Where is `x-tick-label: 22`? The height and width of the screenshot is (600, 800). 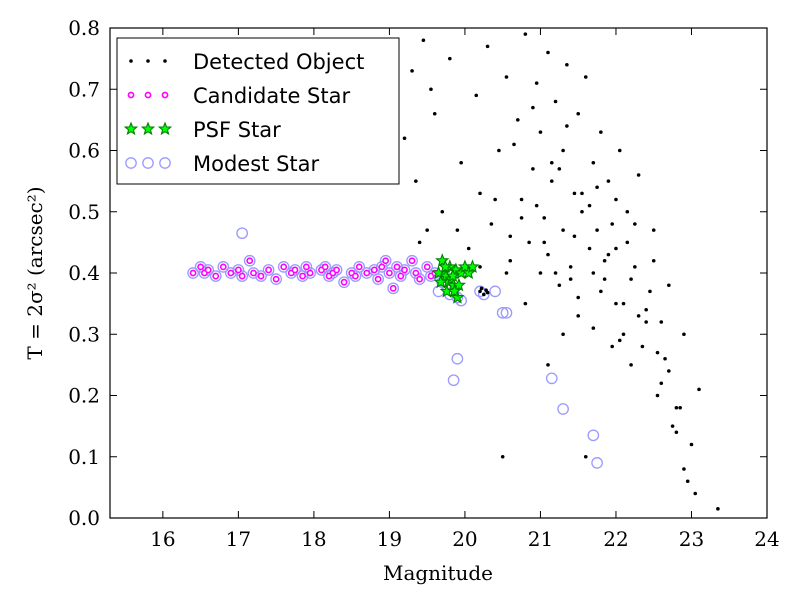 x-tick-label: 22 is located at coordinates (615, 539).